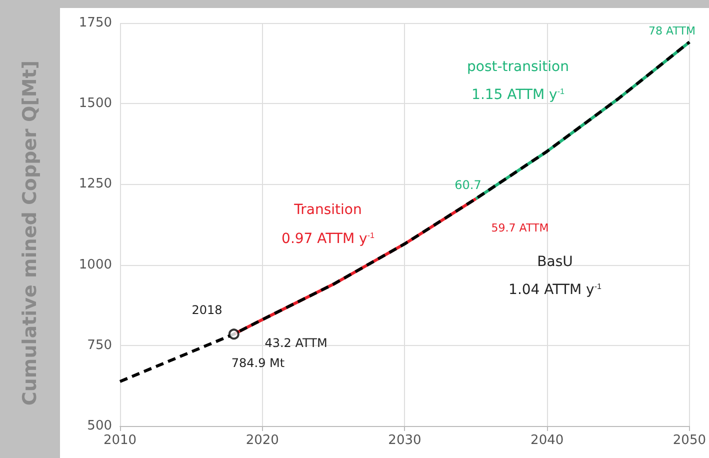  I want to click on annotation: 78 ATTM, so click(672, 31).